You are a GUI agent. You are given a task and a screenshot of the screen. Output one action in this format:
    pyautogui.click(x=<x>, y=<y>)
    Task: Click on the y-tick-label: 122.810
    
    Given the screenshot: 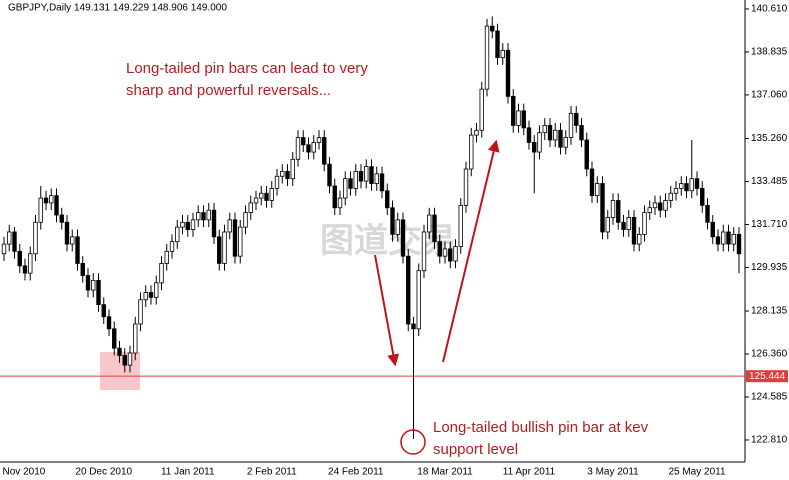 What is the action you would take?
    pyautogui.click(x=769, y=440)
    